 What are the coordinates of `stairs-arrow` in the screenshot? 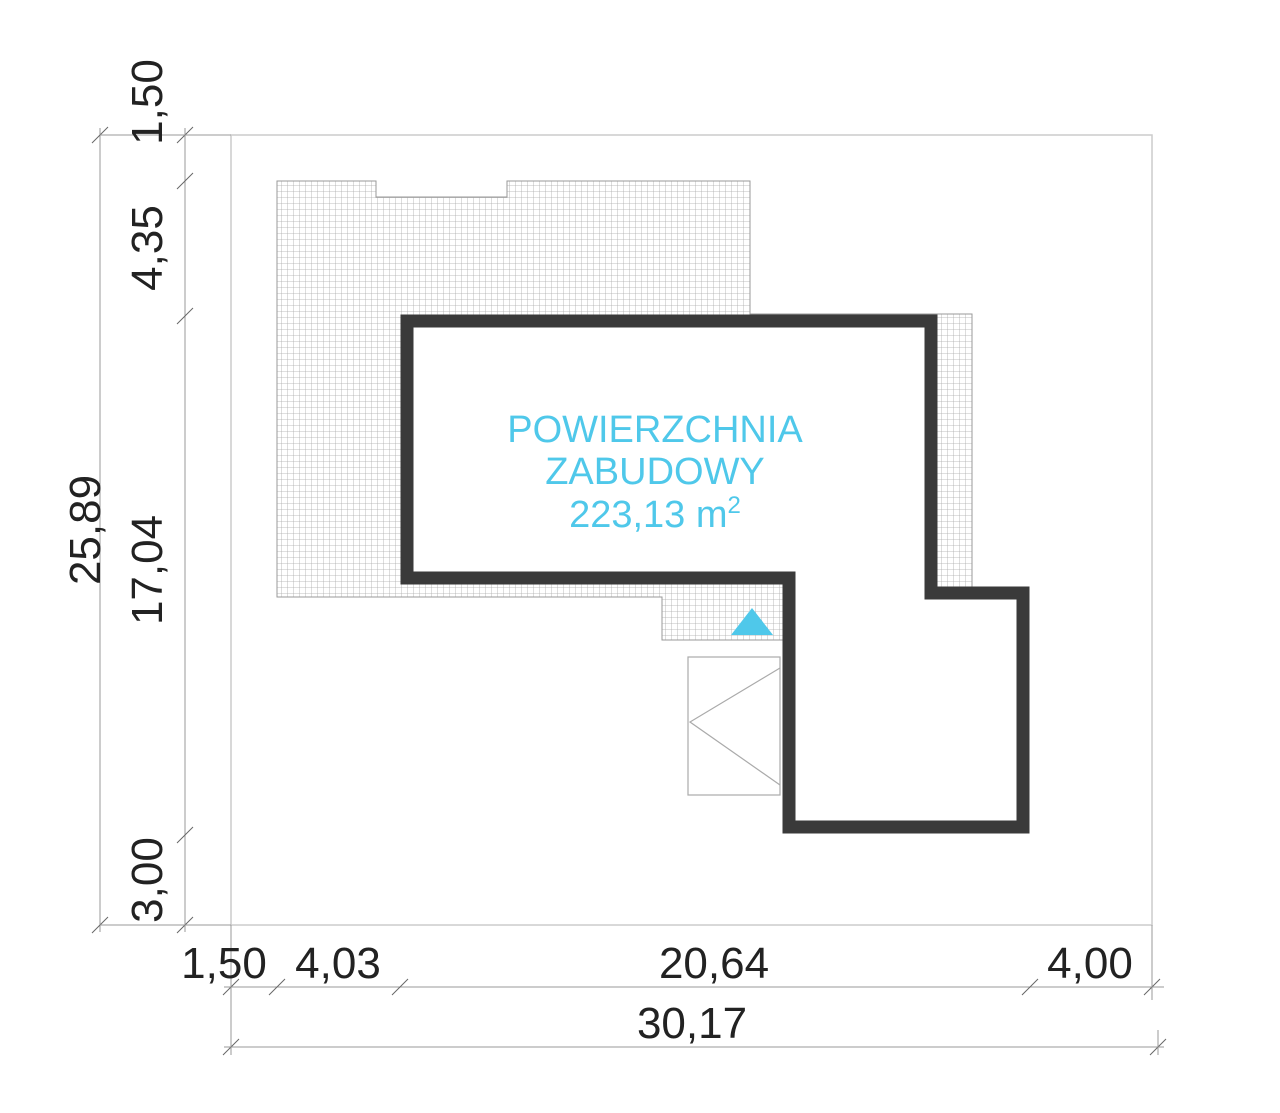 It's located at (734, 726).